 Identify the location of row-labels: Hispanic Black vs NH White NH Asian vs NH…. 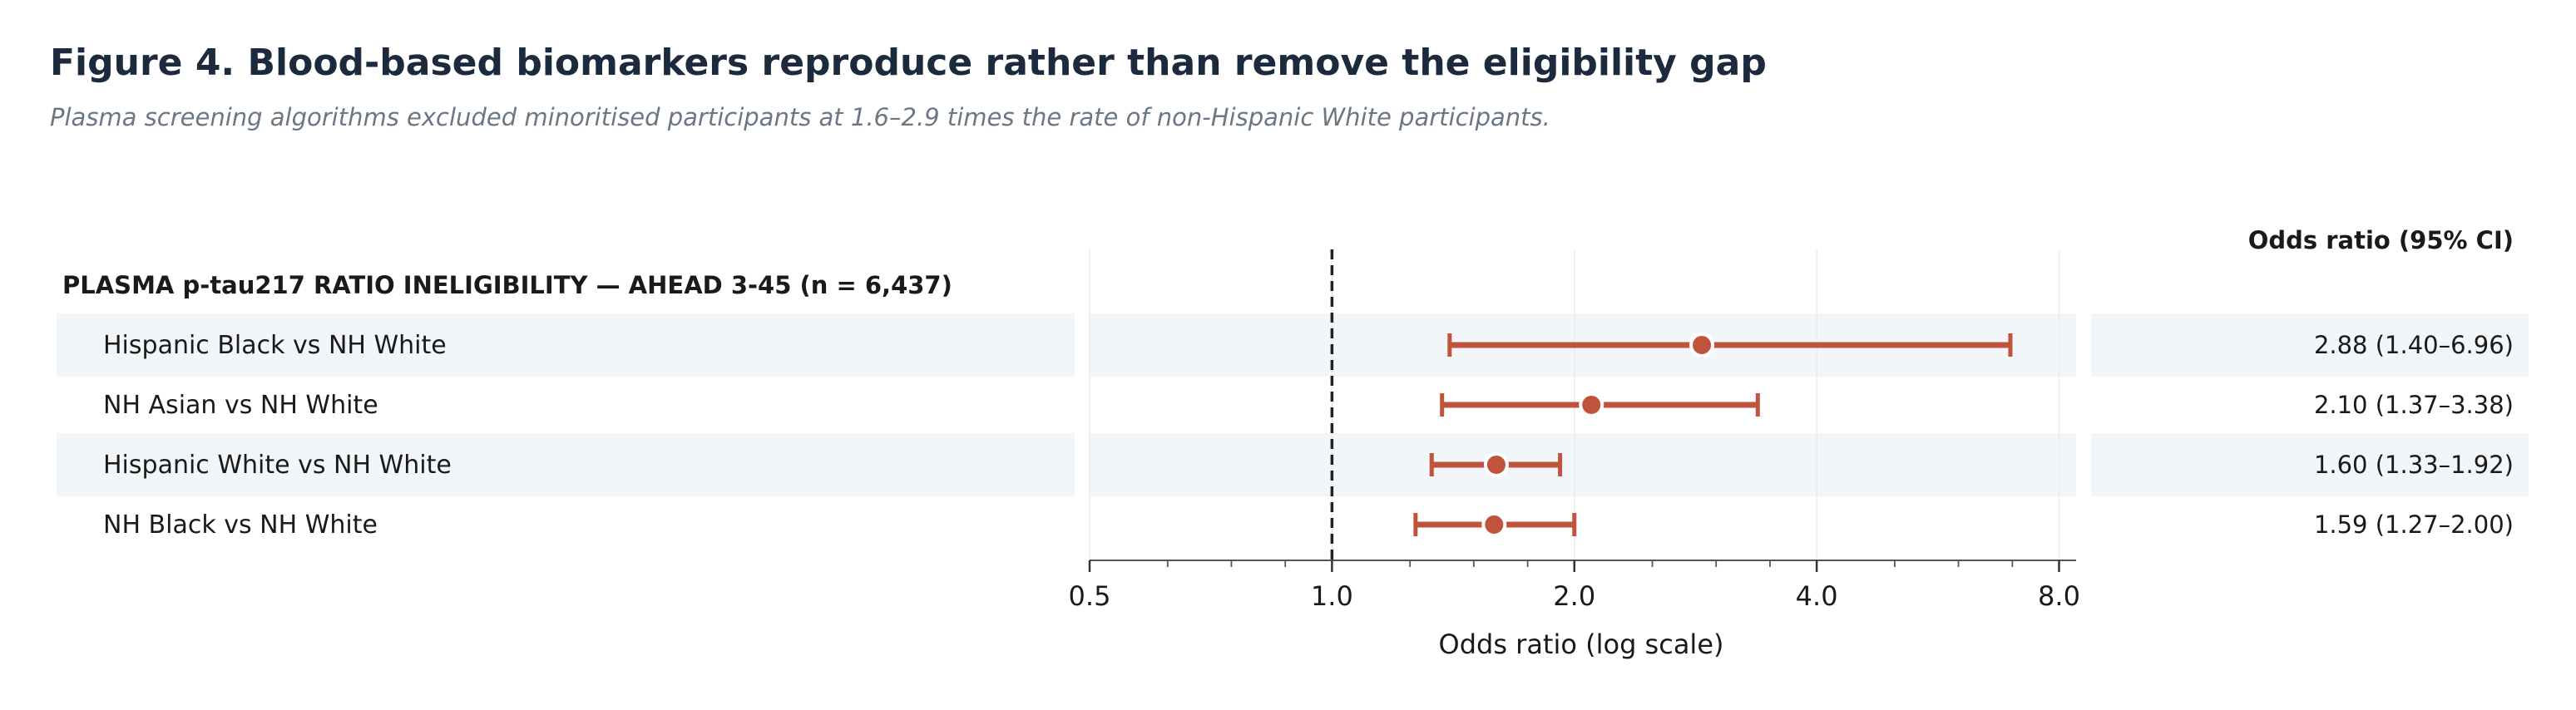
(277, 435).